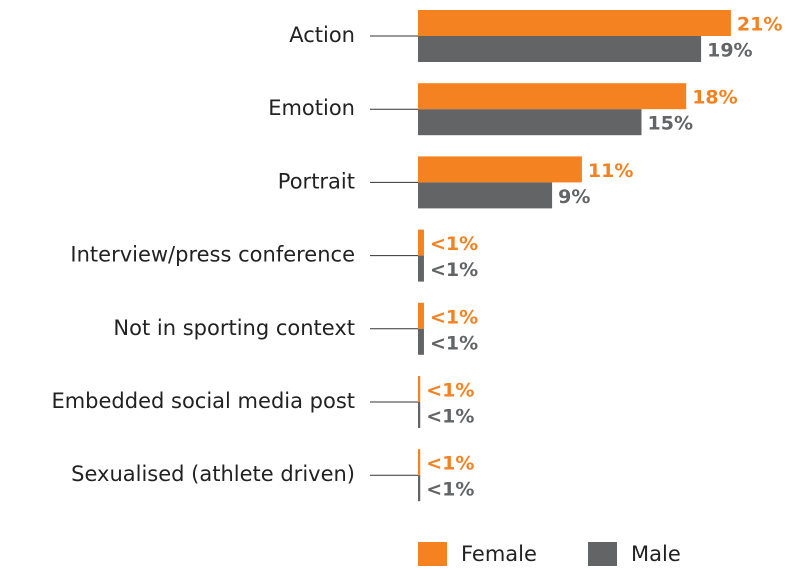  Describe the element at coordinates (234, 328) in the screenshot. I see `category-label: Not in sporting context` at that location.